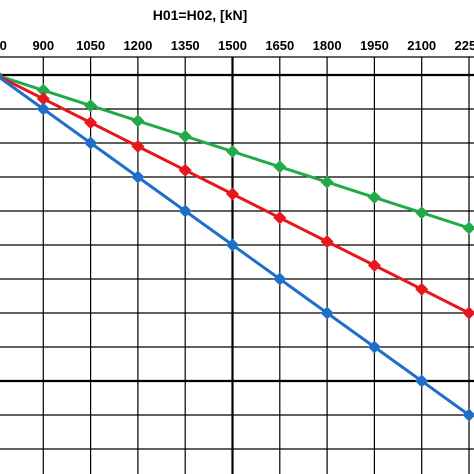 Image resolution: width=474 pixels, height=474 pixels. Describe the element at coordinates (374, 45) in the screenshot. I see `x-tick-label: 1950` at that location.